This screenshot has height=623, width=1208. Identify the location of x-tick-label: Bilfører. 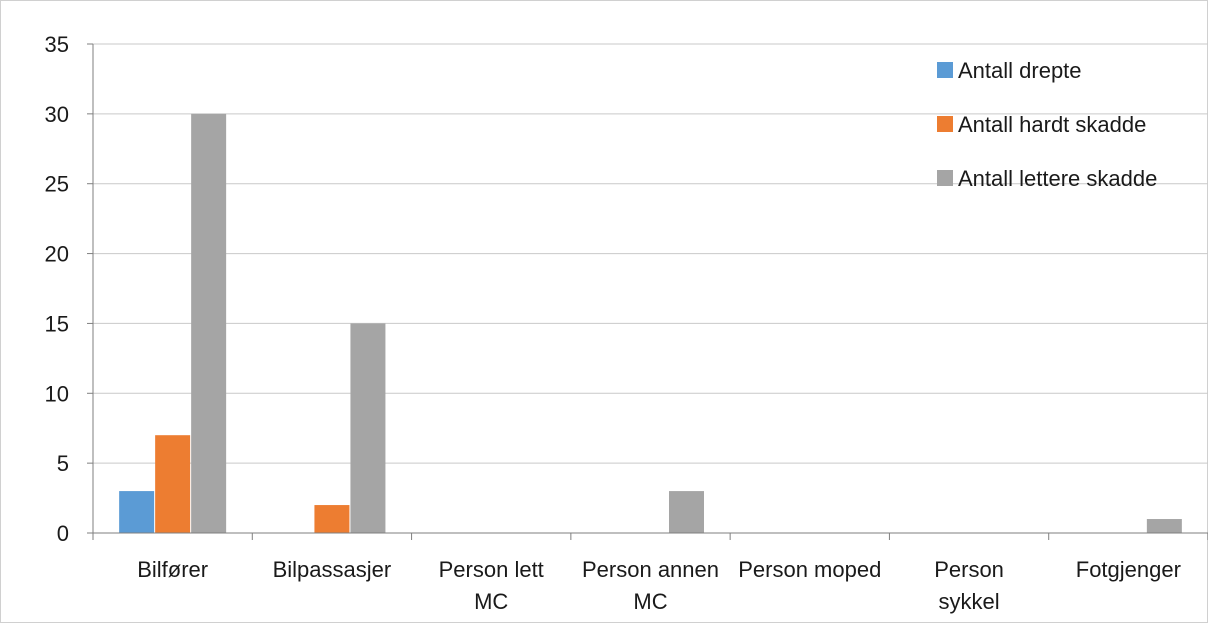
(172, 569).